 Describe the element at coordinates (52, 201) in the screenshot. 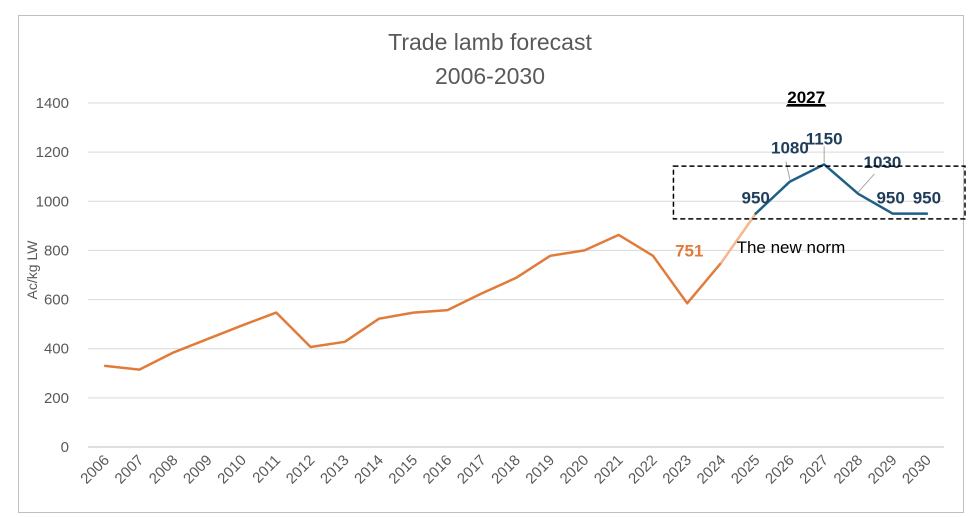

I see `y-tick-label: 1000` at that location.